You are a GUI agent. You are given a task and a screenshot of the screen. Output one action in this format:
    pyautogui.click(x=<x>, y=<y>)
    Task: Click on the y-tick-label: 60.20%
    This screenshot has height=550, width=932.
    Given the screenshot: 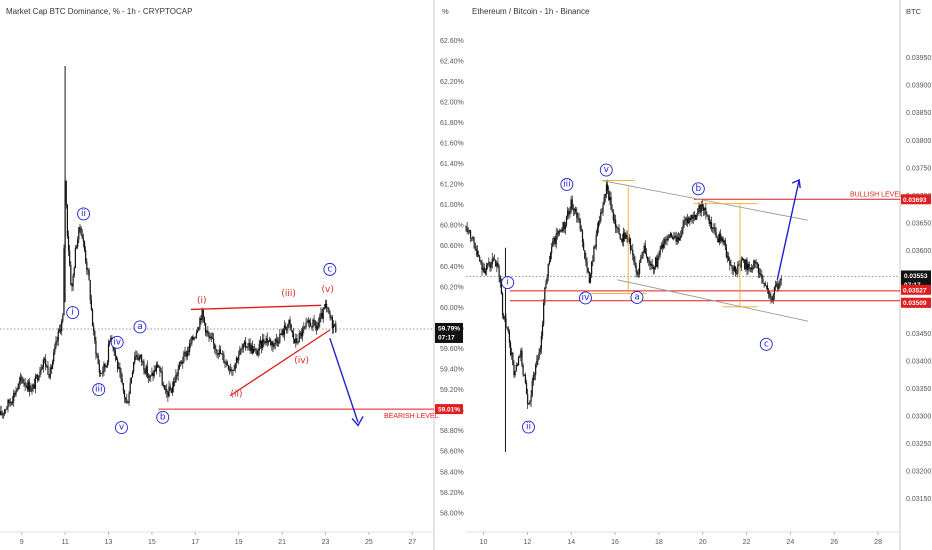 What is the action you would take?
    pyautogui.click(x=452, y=287)
    